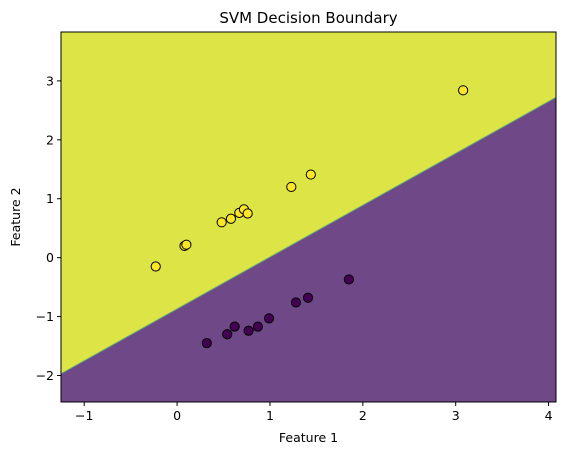 The image size is (565, 455). Describe the element at coordinates (308, 18) in the screenshot. I see `chart-title: SVM Decision Boundary` at that location.